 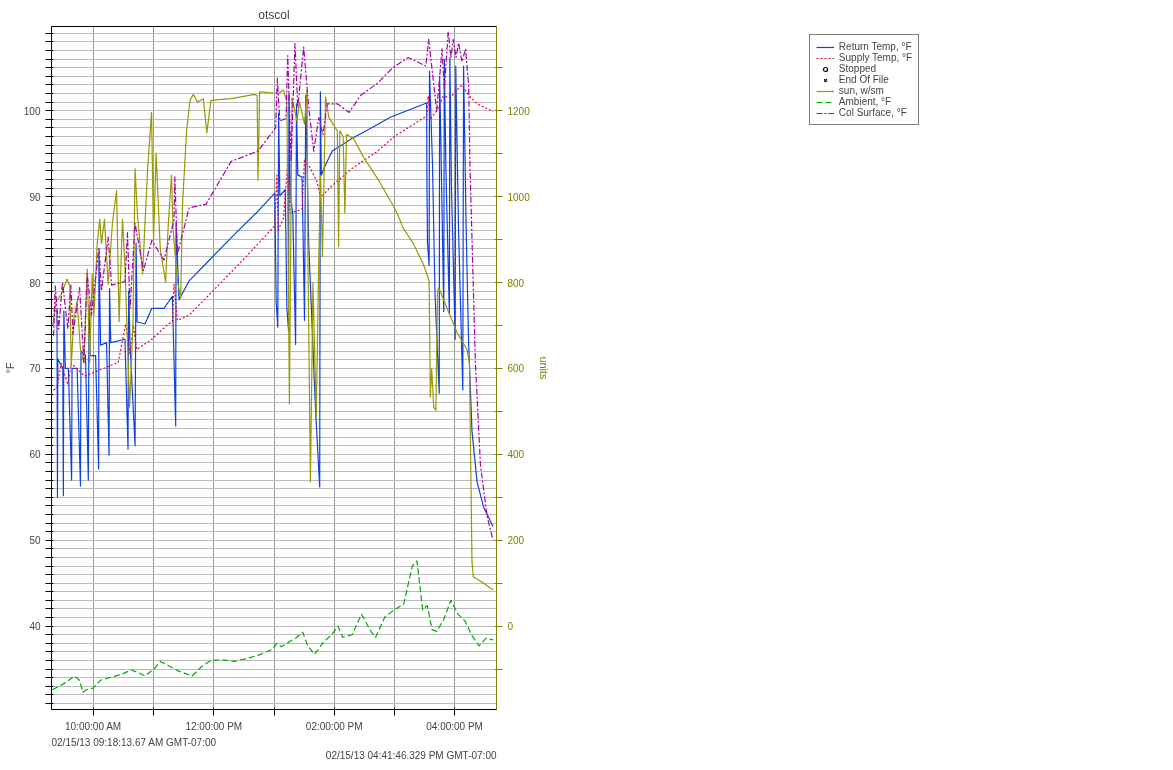 I want to click on text: 02/15/13 09:18:13.67 AM GMT-07:00, so click(x=134, y=742).